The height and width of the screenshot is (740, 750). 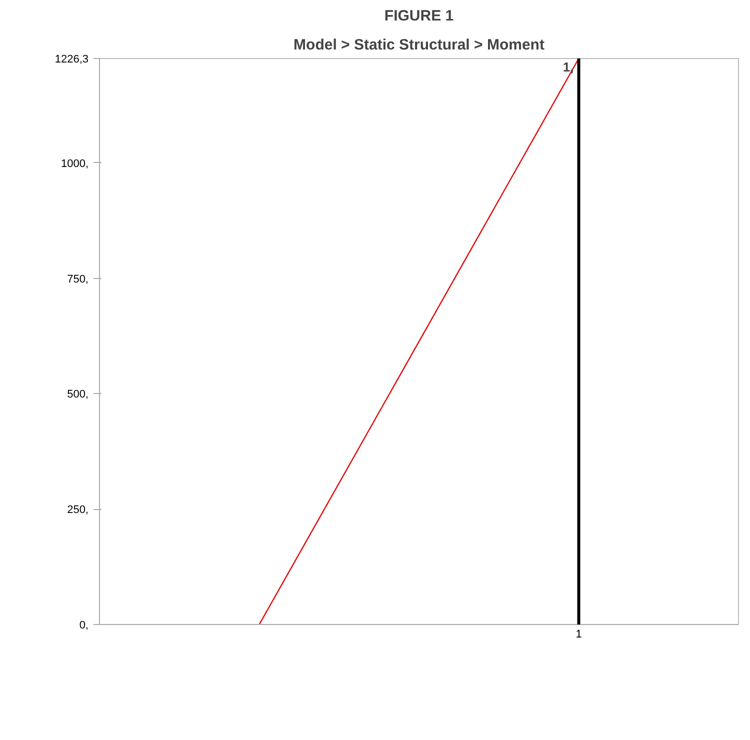 What do you see at coordinates (78, 279) in the screenshot?
I see `y-tick-label: 750,` at bounding box center [78, 279].